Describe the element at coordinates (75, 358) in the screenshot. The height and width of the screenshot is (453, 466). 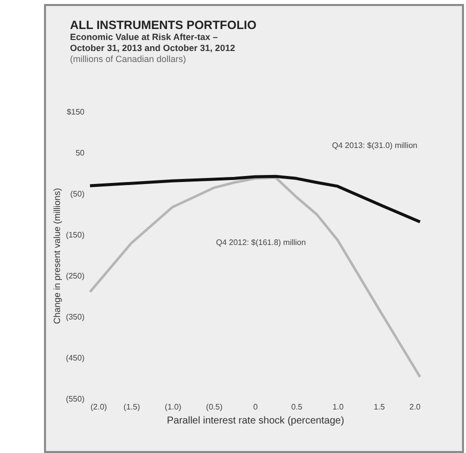
I see `y-tick-label: (450)` at that location.